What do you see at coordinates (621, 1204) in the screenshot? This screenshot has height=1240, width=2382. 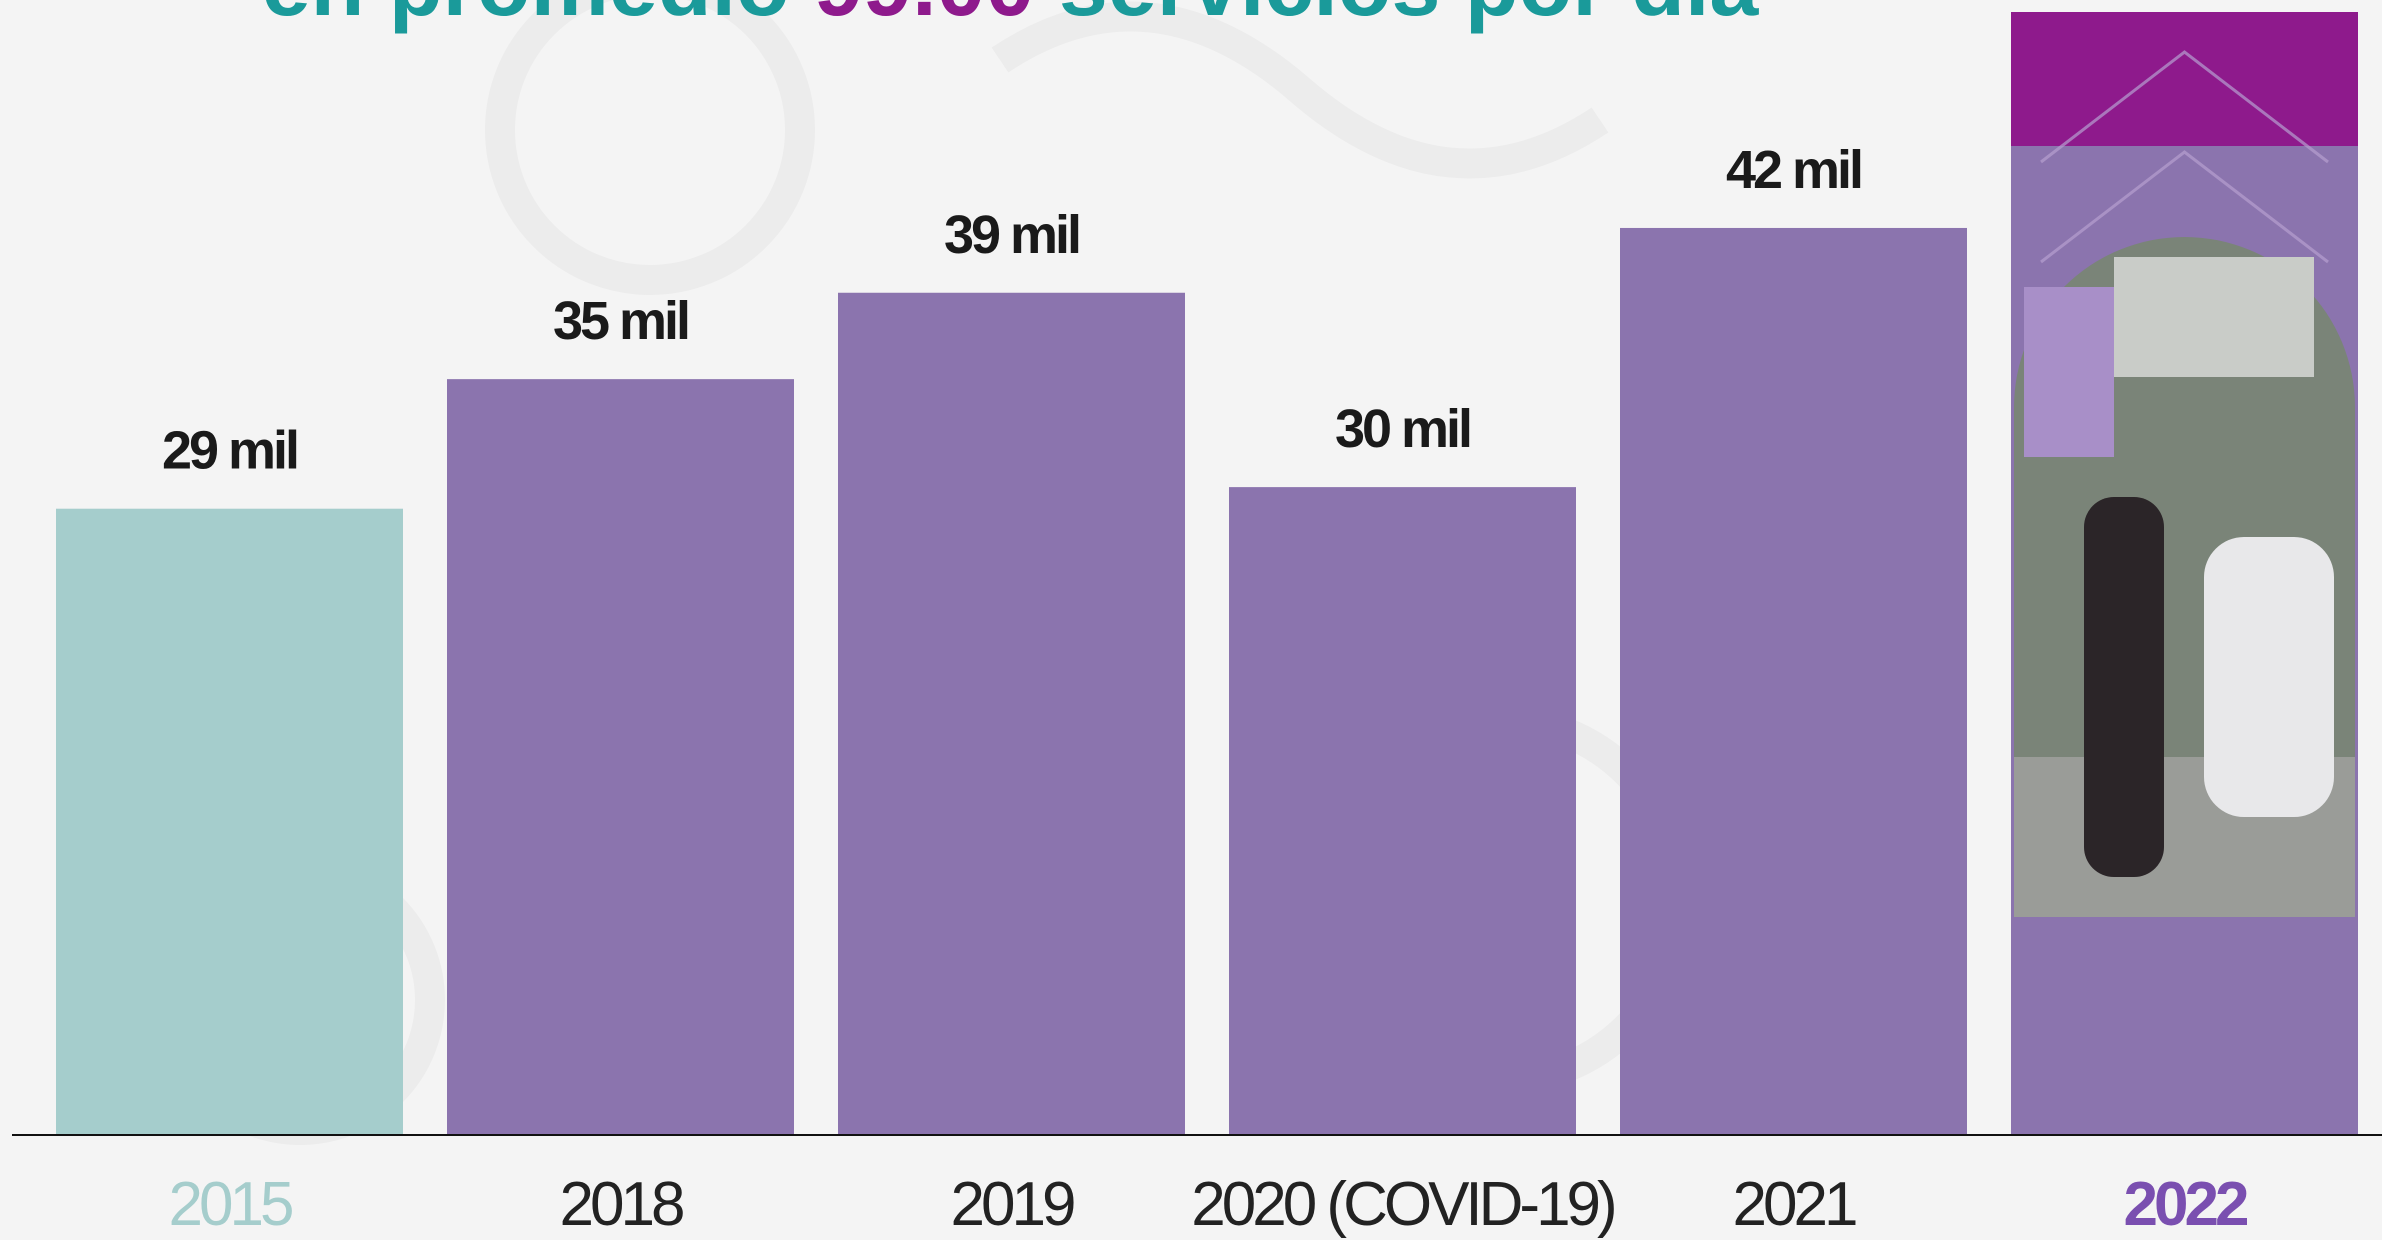 I see `x-tick-label: 2018` at bounding box center [621, 1204].